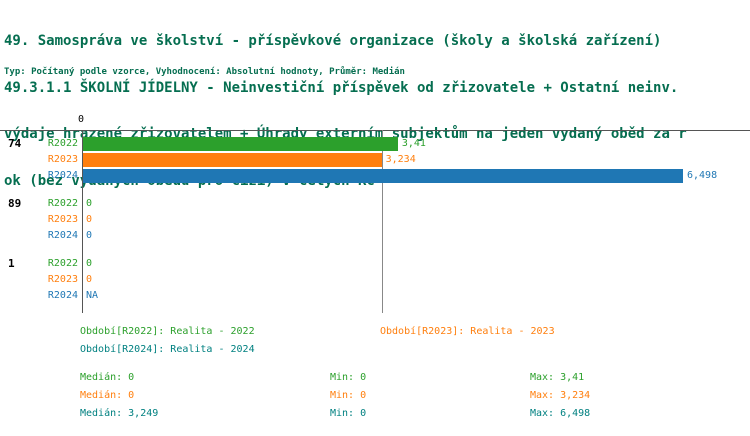 The image size is (750, 436). Describe the element at coordinates (348, 377) in the screenshot. I see `stat-min-r2022: Min: 0` at that location.